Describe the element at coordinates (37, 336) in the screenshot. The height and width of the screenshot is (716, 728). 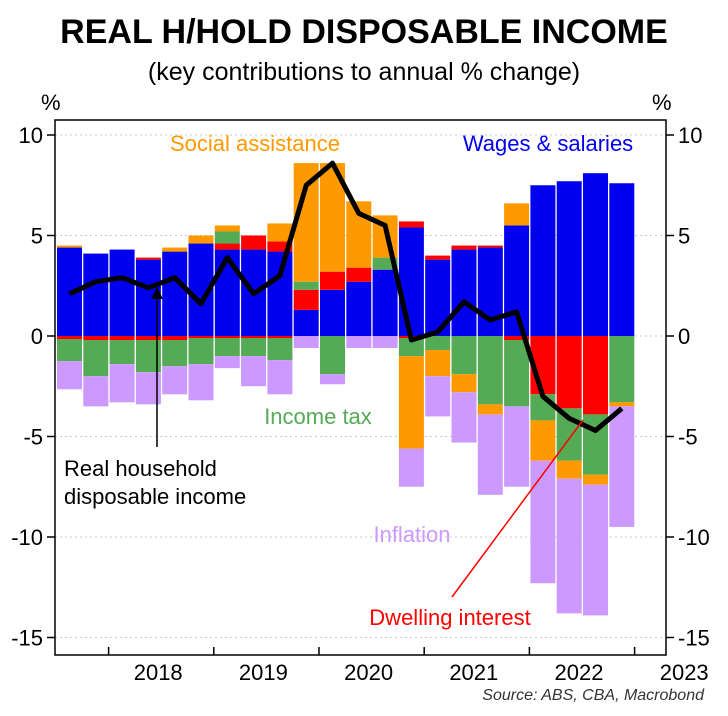
I see `y-tick-label-left: 0` at that location.